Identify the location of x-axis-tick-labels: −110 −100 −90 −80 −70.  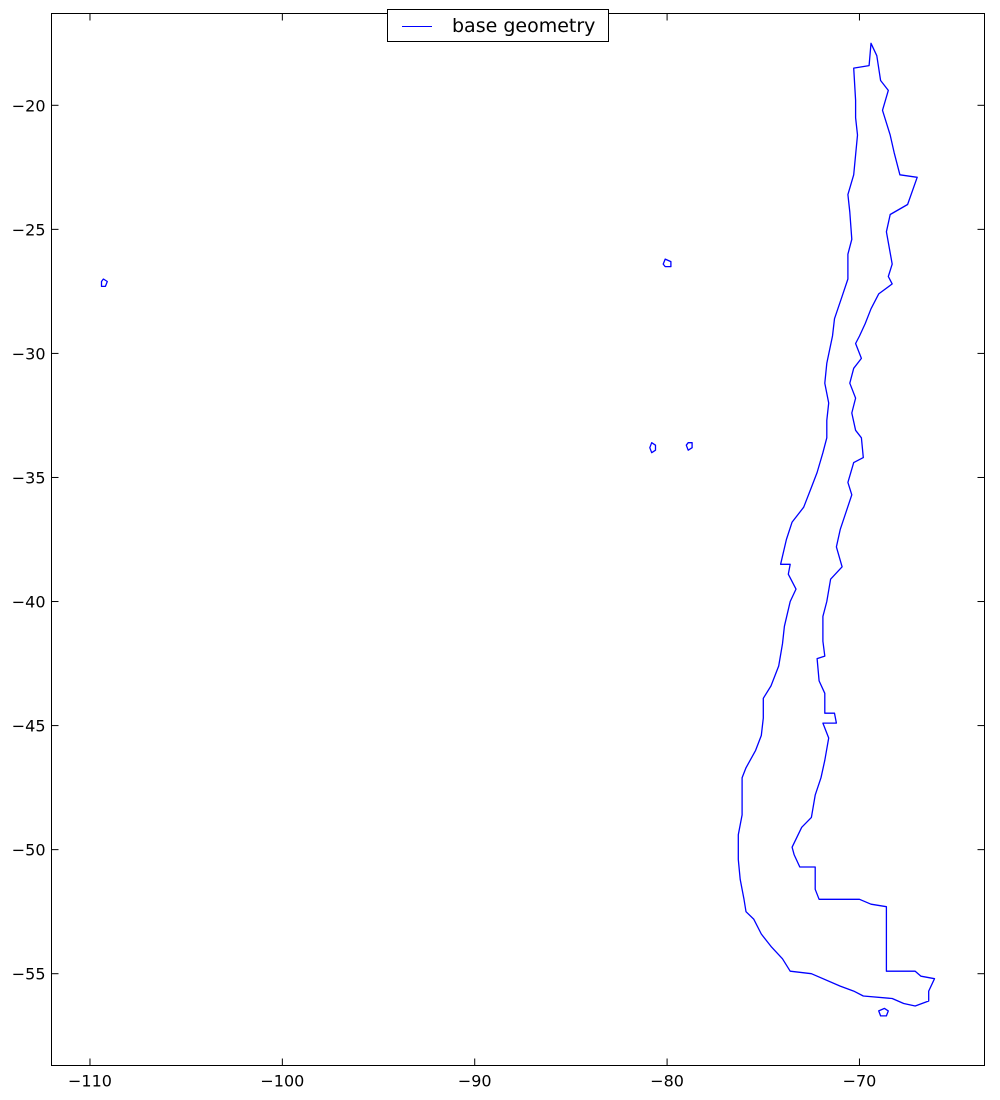
(472, 1081).